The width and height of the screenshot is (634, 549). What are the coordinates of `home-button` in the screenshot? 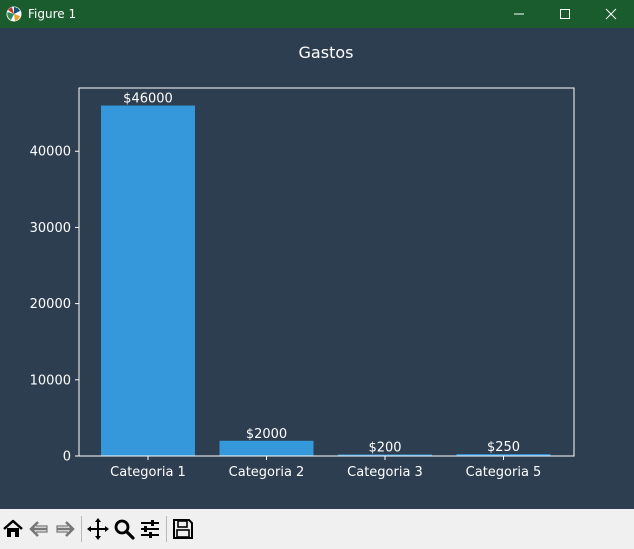 It's located at (13, 529).